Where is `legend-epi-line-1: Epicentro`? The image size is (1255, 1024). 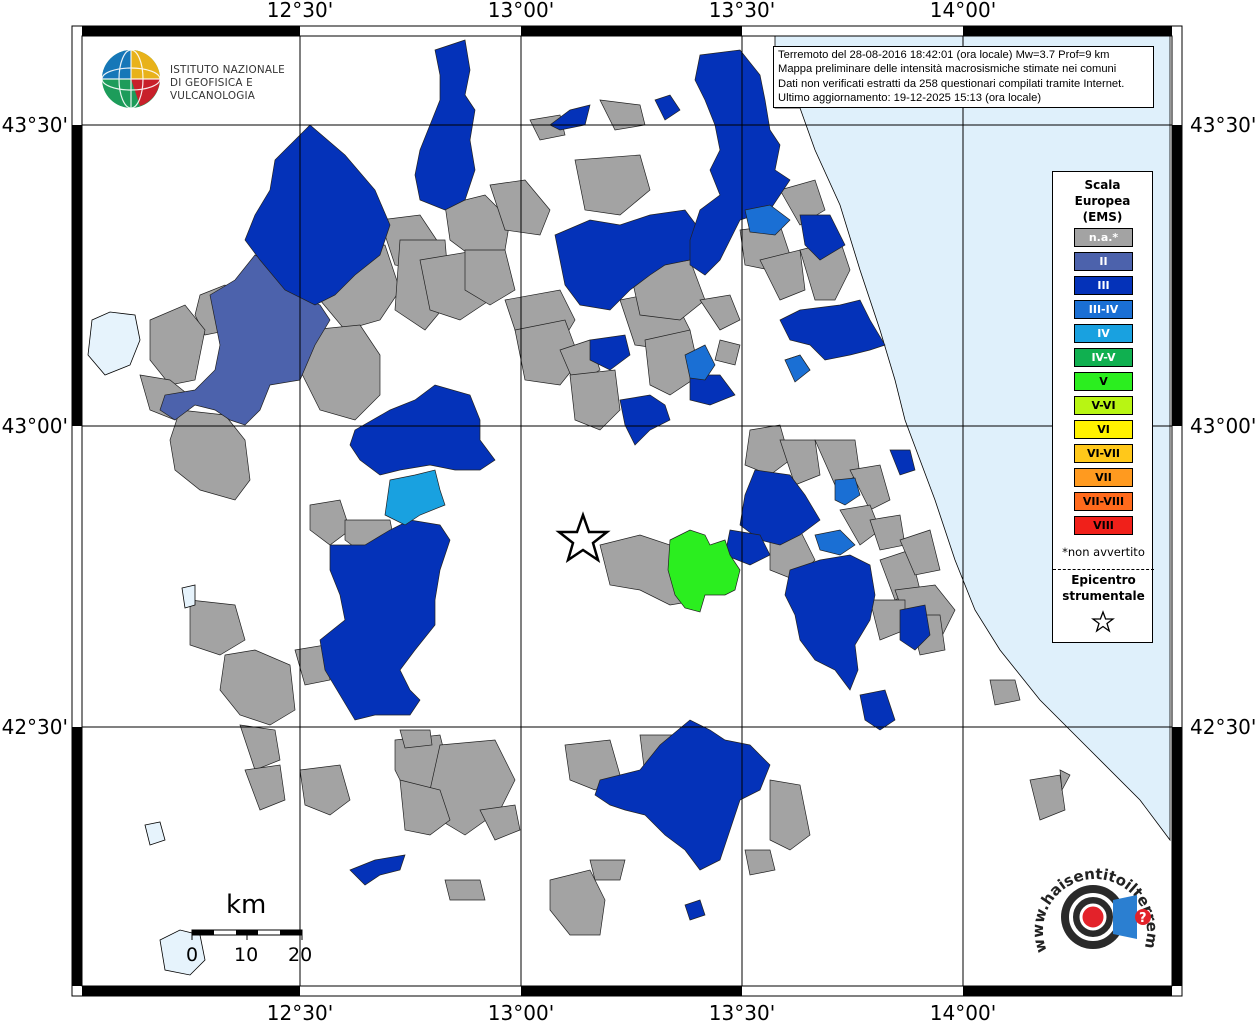 legend-epi-line-1: Epicentro is located at coordinates (1103, 580).